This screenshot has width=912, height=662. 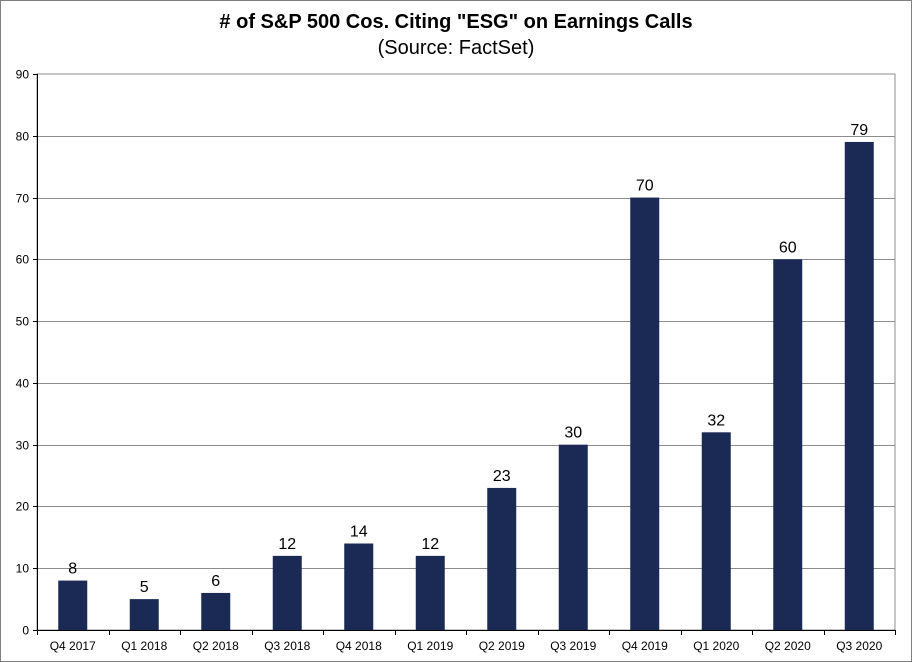 I want to click on data-label: 8, so click(x=72, y=569).